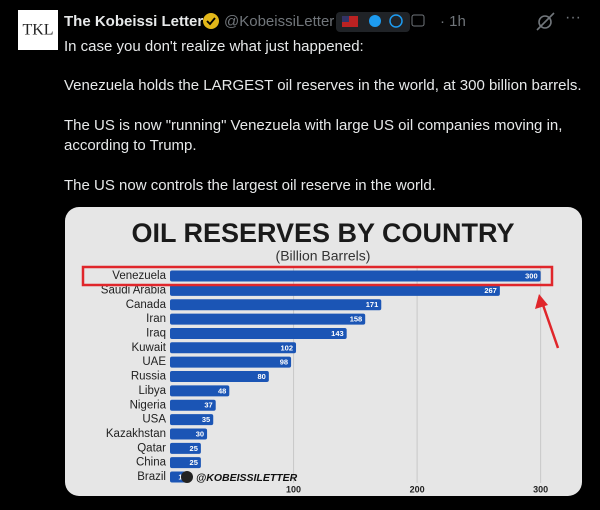 This screenshot has width=600, height=510. Describe the element at coordinates (323, 256) in the screenshot. I see `chart-subtitle: (Billion Barrels)` at that location.